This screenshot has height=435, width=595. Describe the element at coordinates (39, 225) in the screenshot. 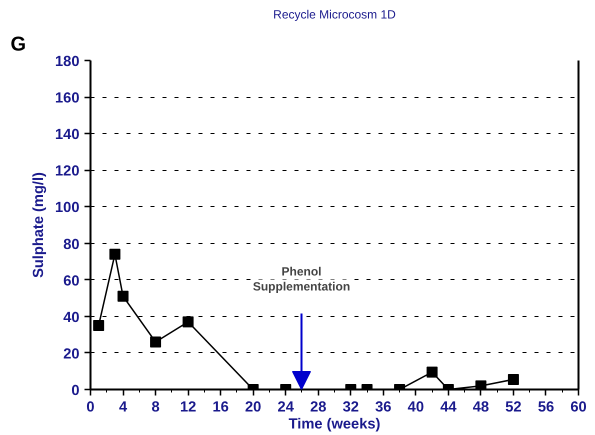

I see `y-axis-title: Sulphate (mg/l)` at that location.